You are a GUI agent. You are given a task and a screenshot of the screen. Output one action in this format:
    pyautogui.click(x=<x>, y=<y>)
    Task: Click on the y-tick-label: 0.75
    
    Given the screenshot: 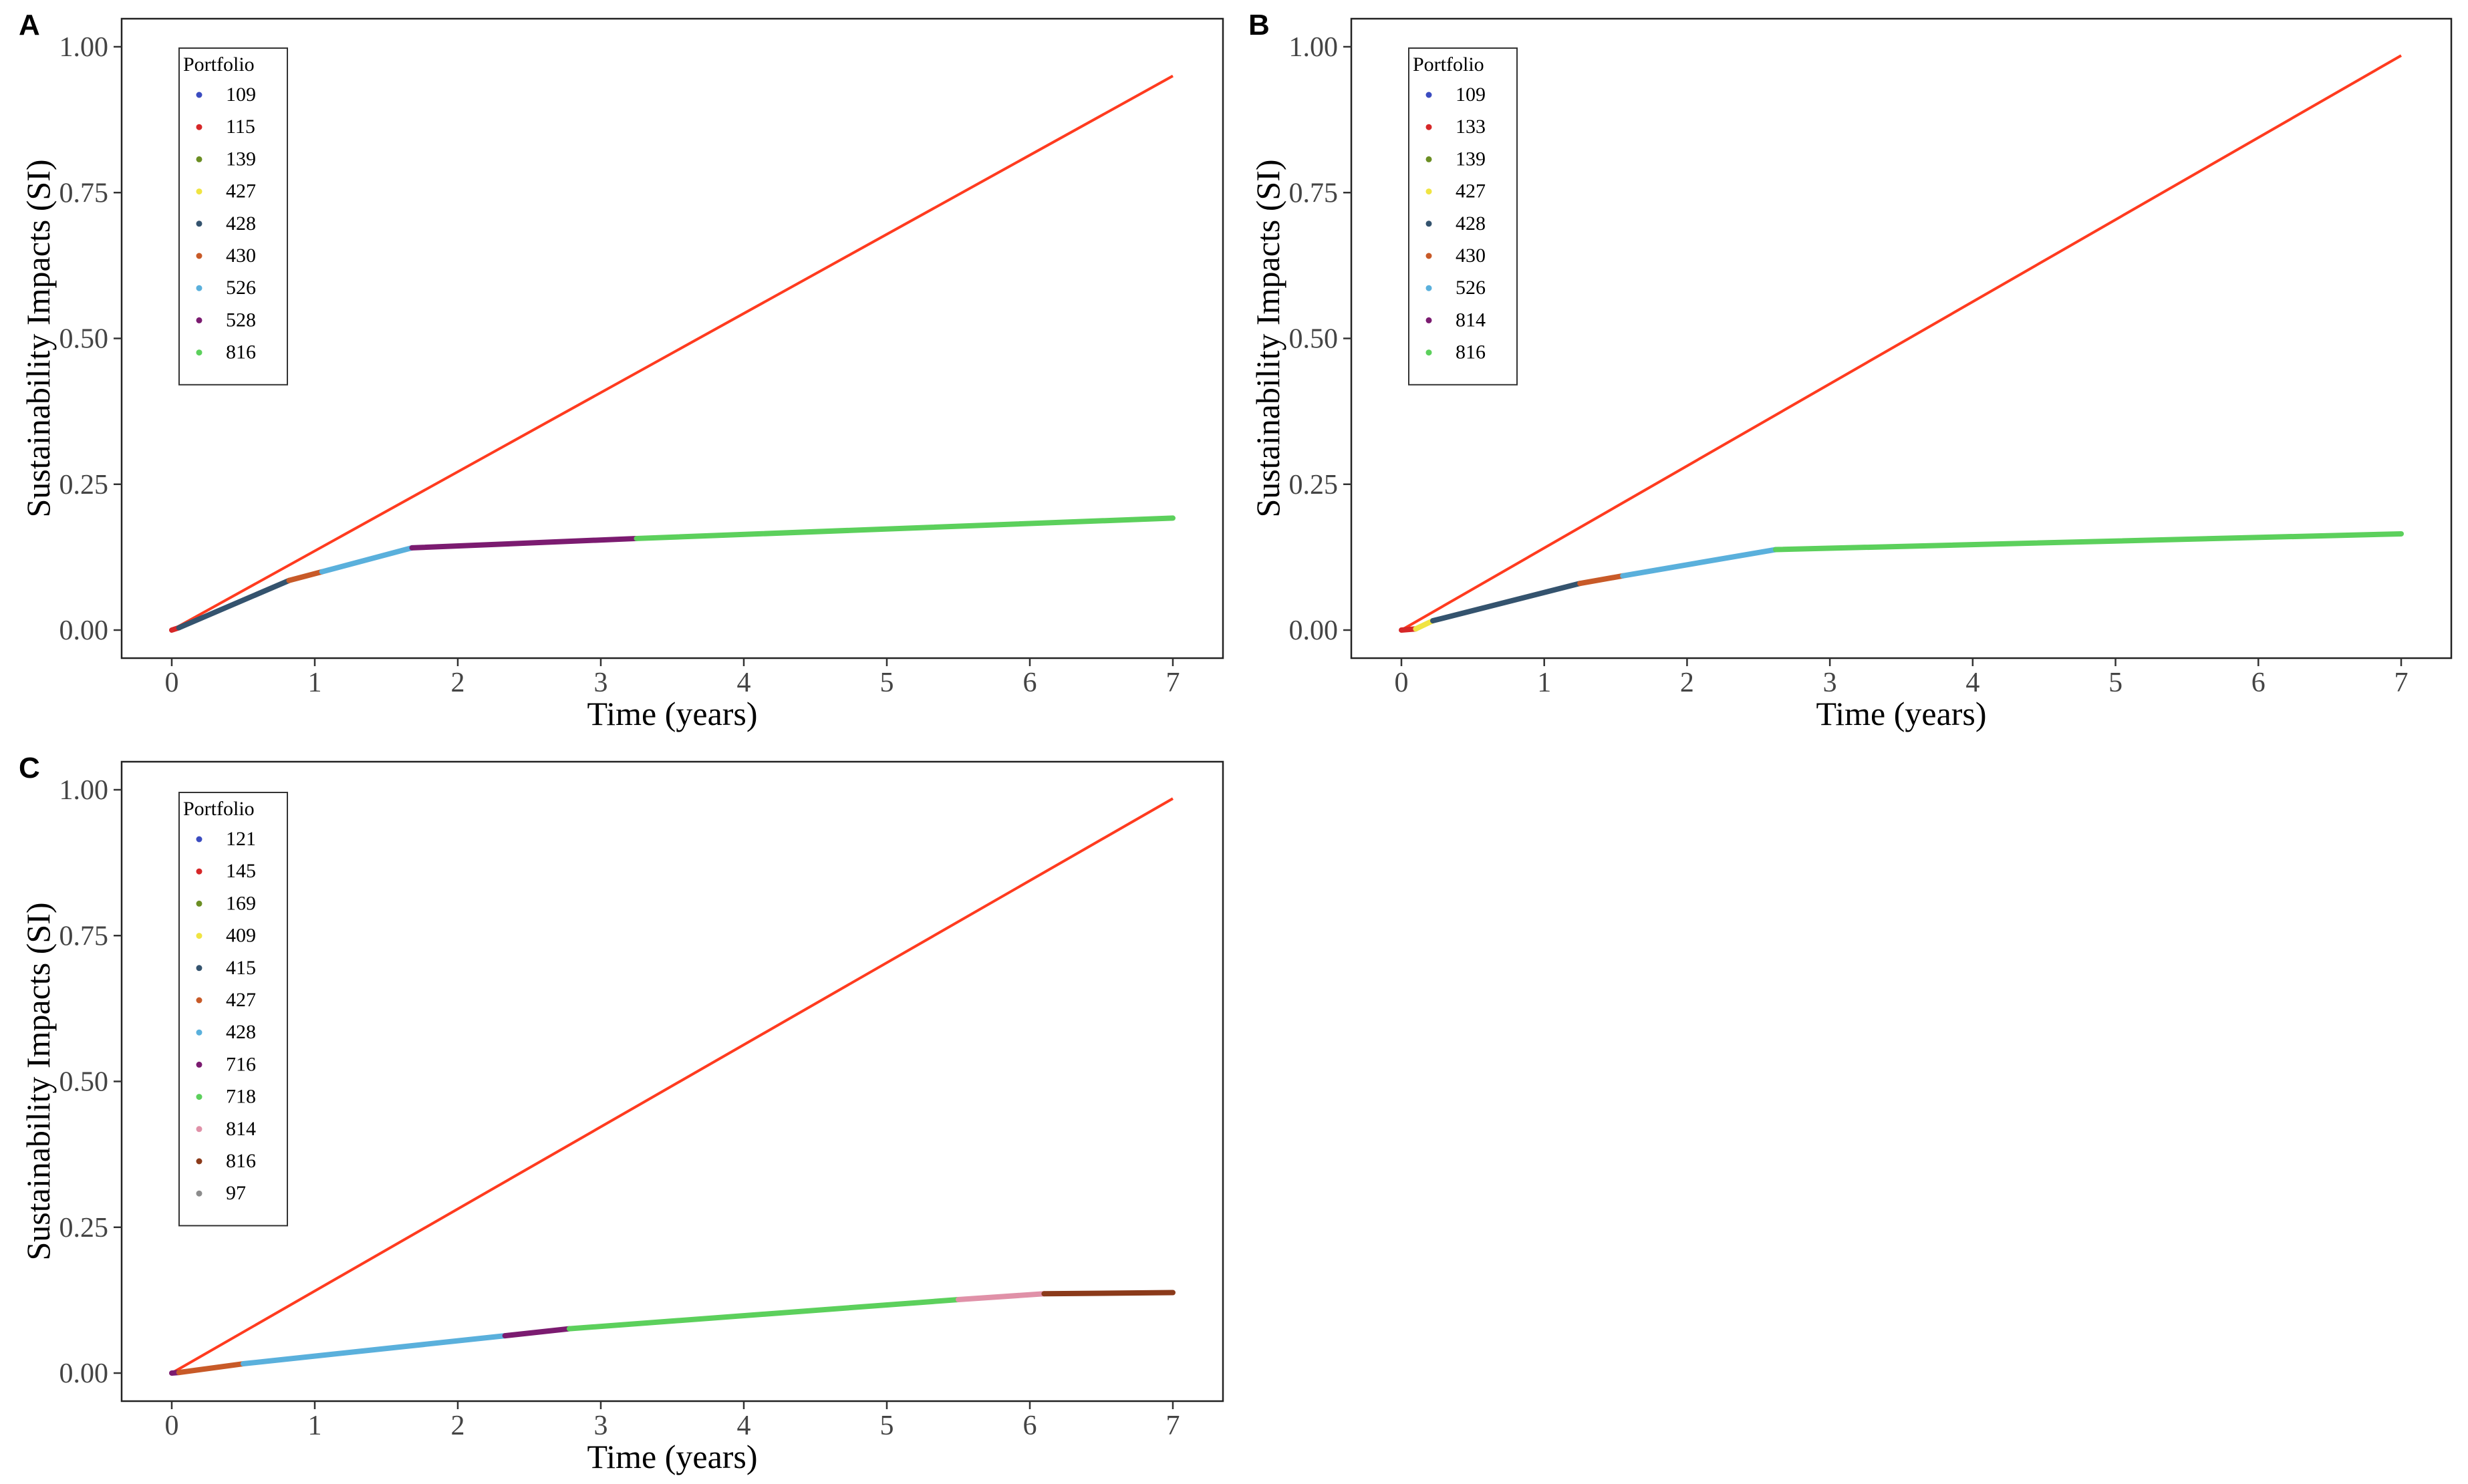 What is the action you would take?
    pyautogui.click(x=1314, y=193)
    